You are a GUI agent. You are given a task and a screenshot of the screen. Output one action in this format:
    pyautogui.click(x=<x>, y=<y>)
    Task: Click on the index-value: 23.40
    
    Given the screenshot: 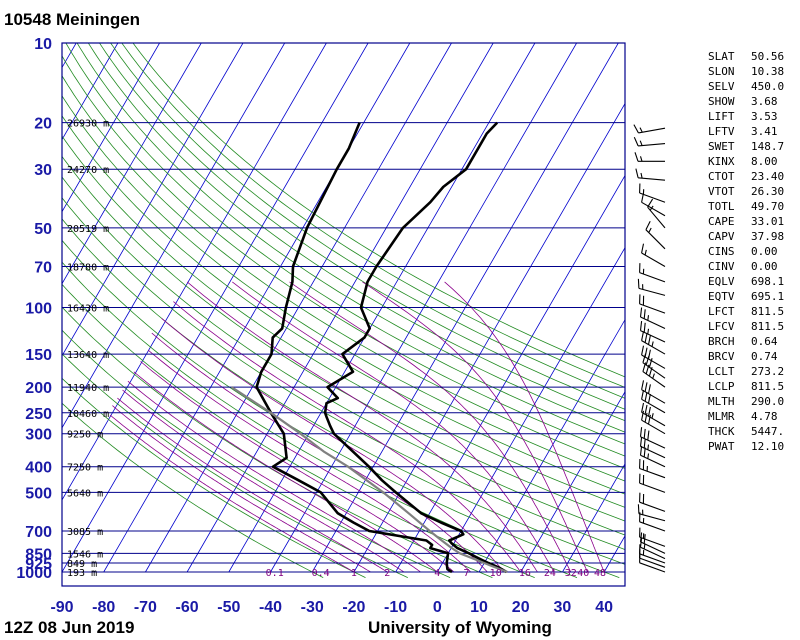 What is the action you would take?
    pyautogui.click(x=768, y=176)
    